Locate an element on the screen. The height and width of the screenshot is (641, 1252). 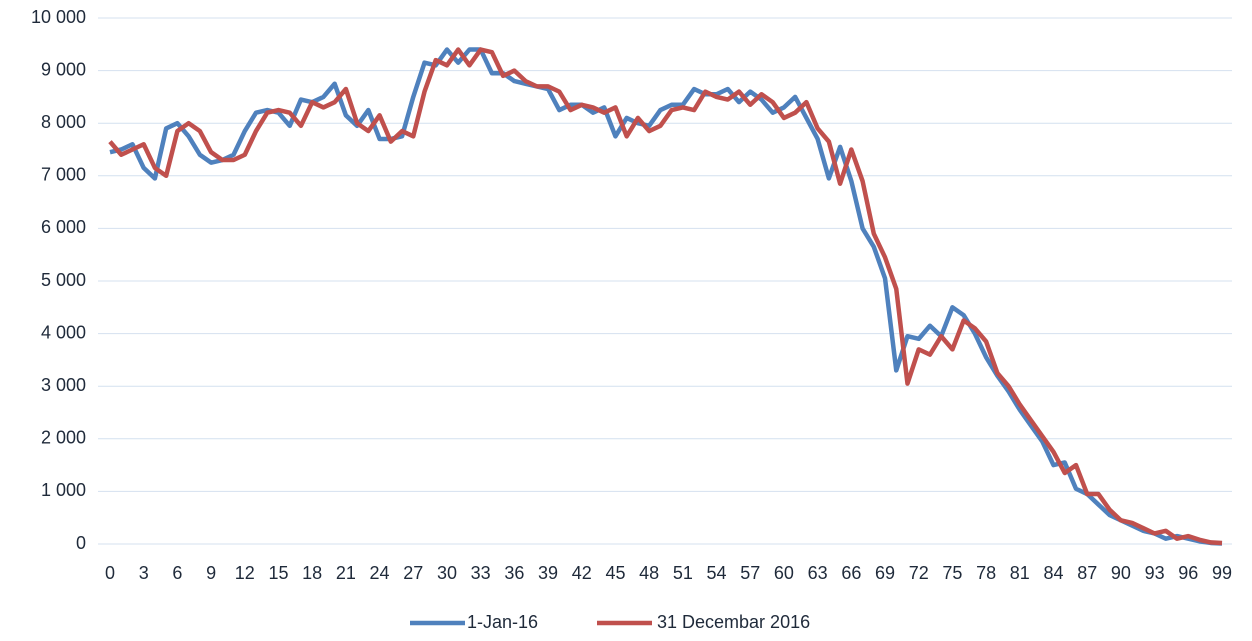
legend-label: 1-Jan-16 is located at coordinates (502, 622).